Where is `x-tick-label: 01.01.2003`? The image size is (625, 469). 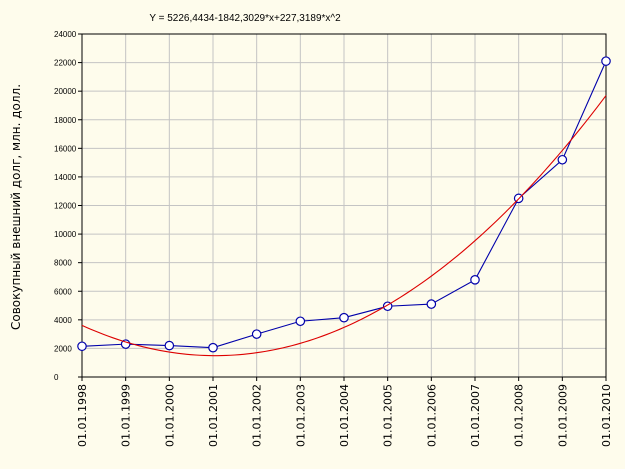
x-tick-label: 01.01.2003 is located at coordinates (300, 415).